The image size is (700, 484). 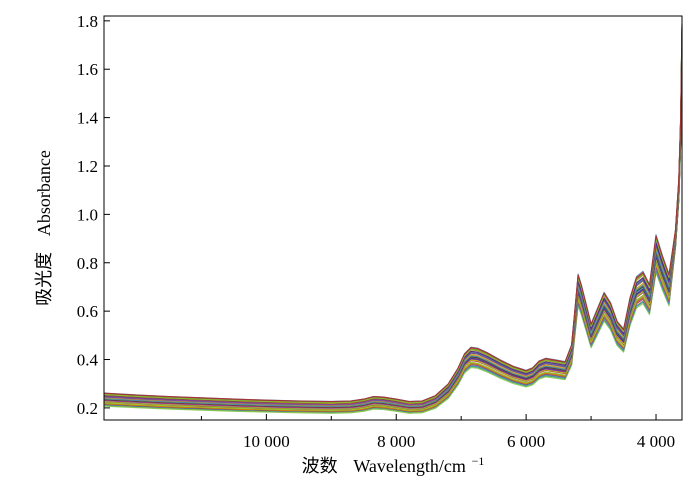 I want to click on y-tick-label: 0.8, so click(x=87, y=263).